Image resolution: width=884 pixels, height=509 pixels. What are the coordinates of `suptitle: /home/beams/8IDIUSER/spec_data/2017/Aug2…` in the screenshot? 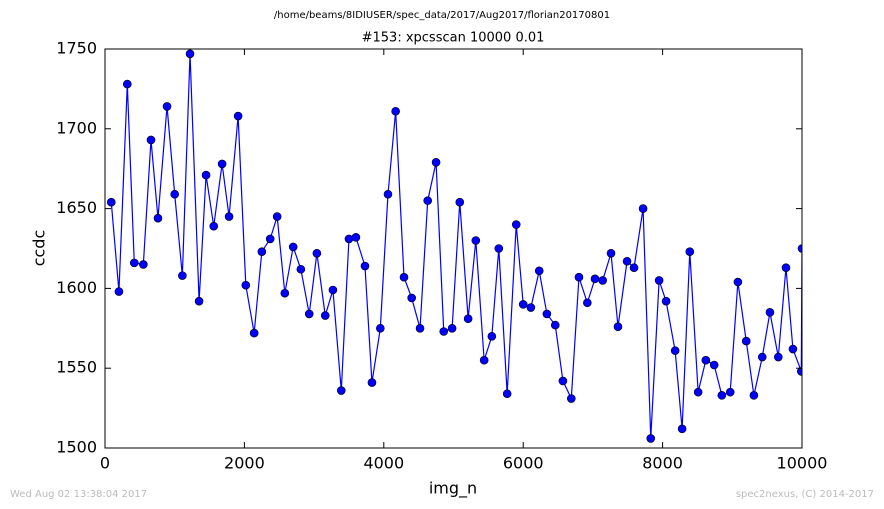 It's located at (442, 15).